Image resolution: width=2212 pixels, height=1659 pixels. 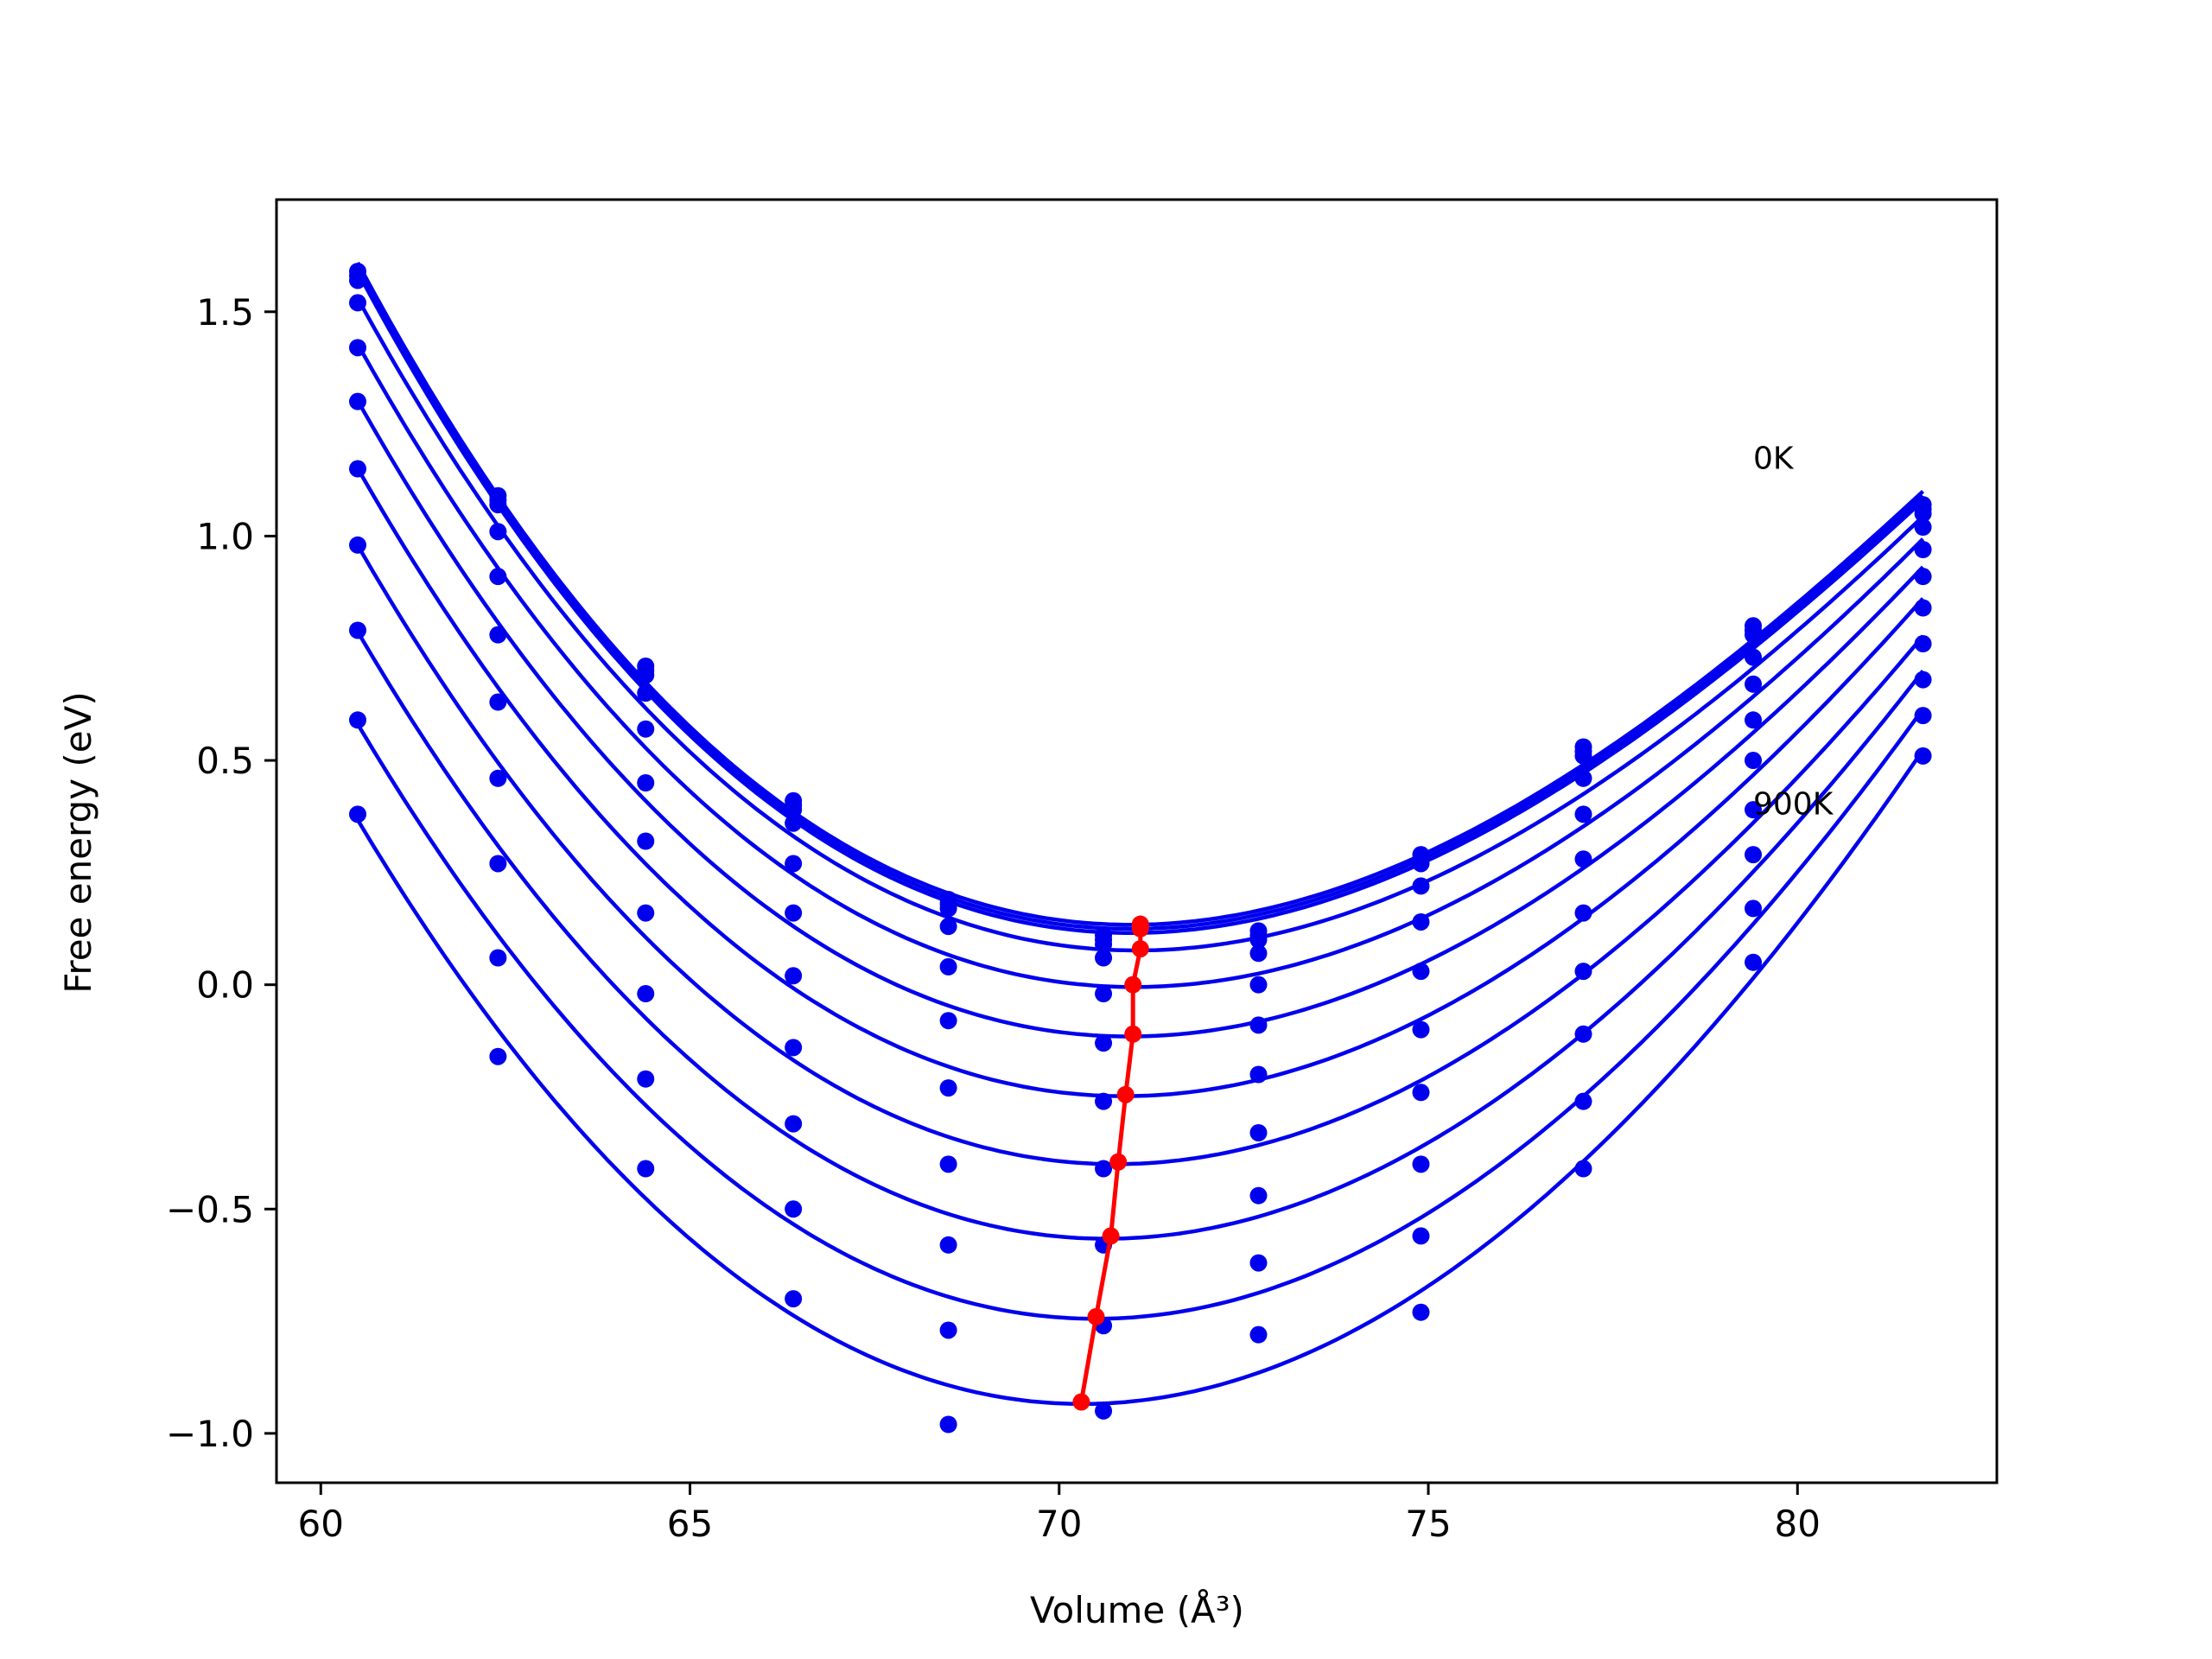 What do you see at coordinates (1428, 1524) in the screenshot?
I see `x-tick-label-75: 75` at bounding box center [1428, 1524].